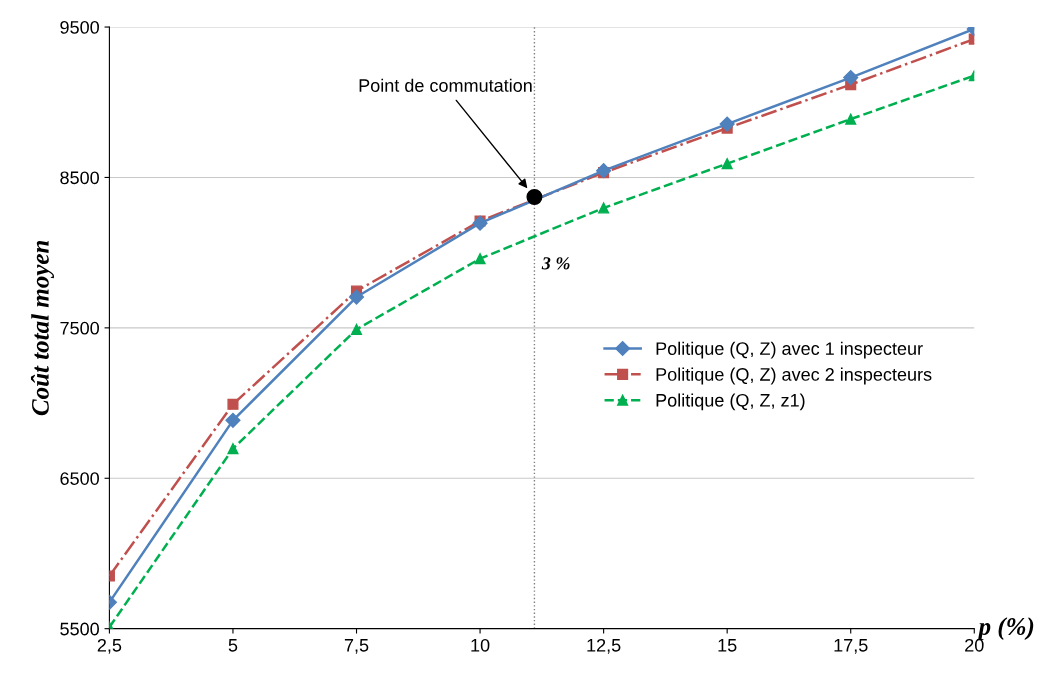 The height and width of the screenshot is (676, 1042). I want to click on legend-label: Politique (Q, Z, z1), so click(730, 402).